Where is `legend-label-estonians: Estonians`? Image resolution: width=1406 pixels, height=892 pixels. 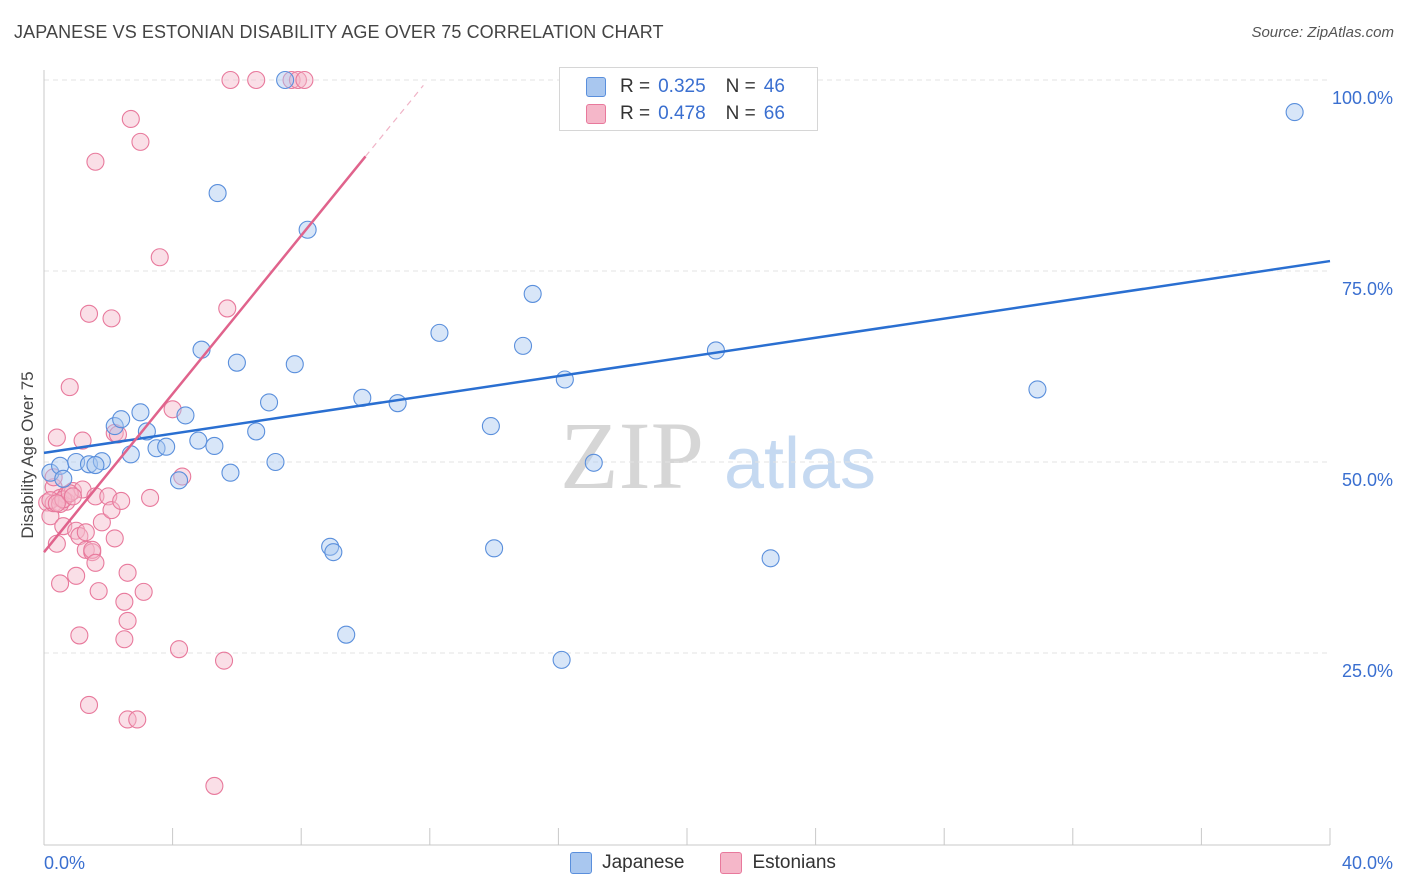
legend-label-estonians: Estonians is located at coordinates (794, 862).